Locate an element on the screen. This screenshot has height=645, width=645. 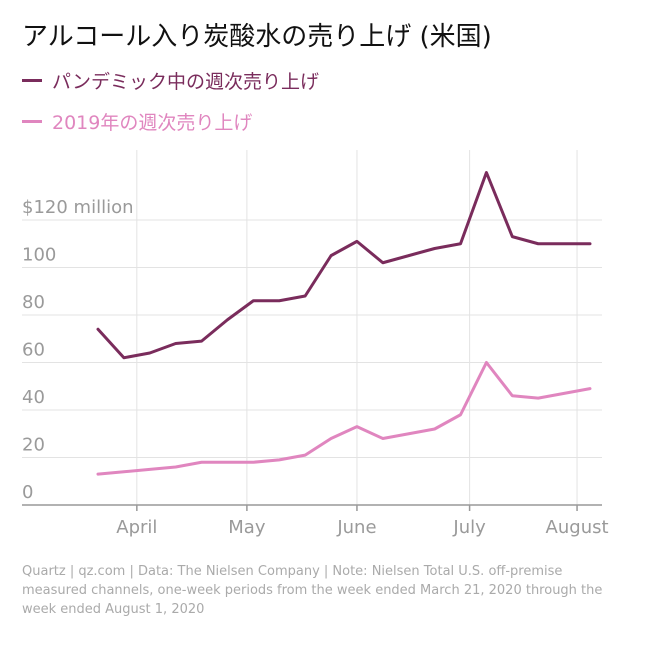
y-tick-label: $120 million is located at coordinates (78, 207).